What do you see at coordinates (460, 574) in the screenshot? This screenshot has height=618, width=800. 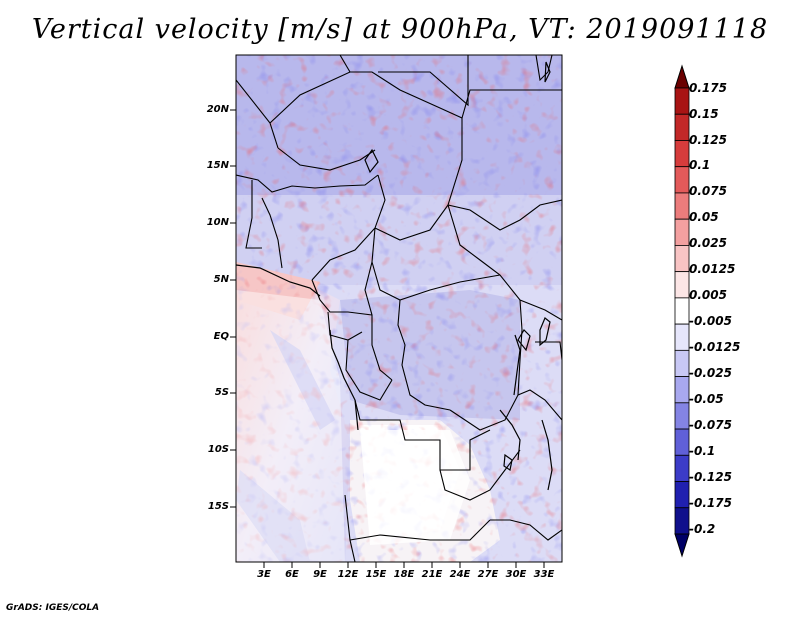 I see `lon-label-24e: 24E` at bounding box center [460, 574].